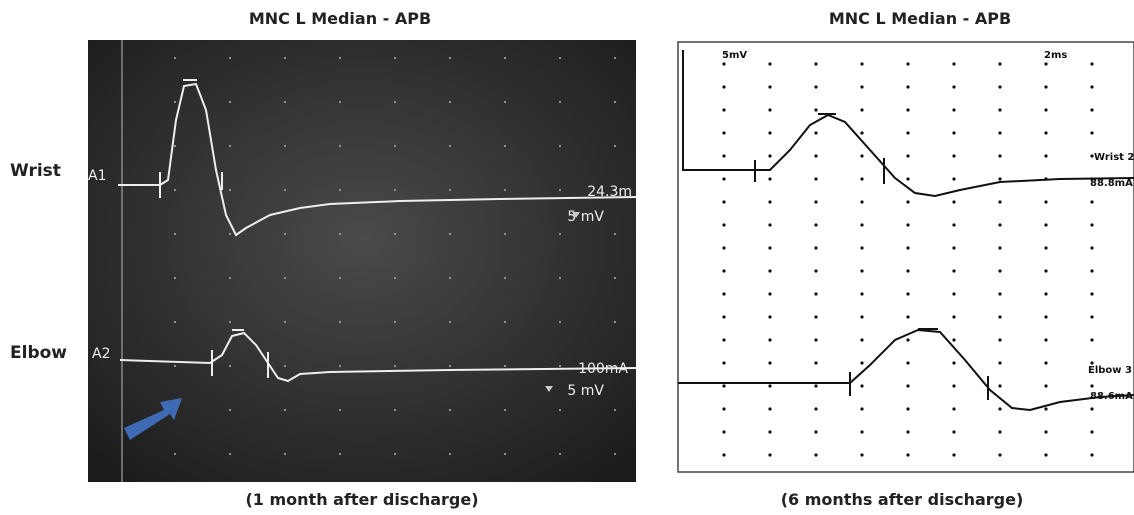 The height and width of the screenshot is (515, 1134). Describe the element at coordinates (609, 192) in the screenshot. I see `reading: 24.3m` at that location.